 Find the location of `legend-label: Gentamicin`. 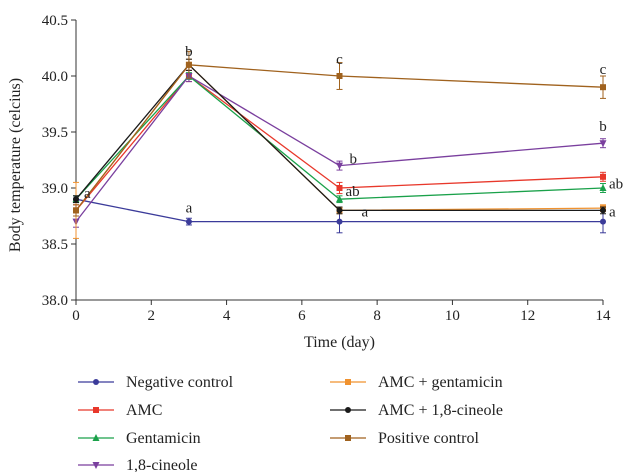

legend-label: Gentamicin is located at coordinates (163, 438).